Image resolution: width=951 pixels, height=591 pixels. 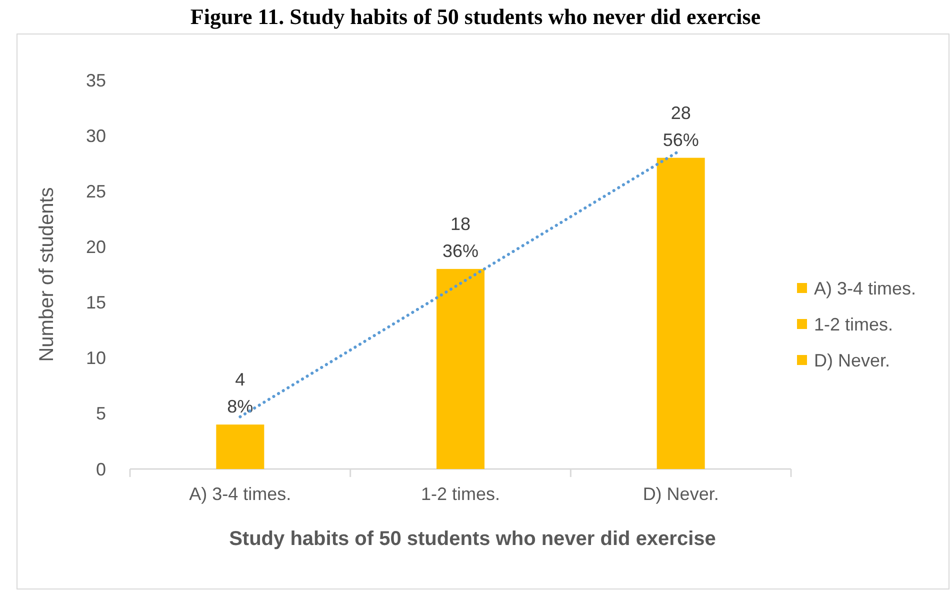 I want to click on y-tick-label: 10, so click(x=96, y=358).